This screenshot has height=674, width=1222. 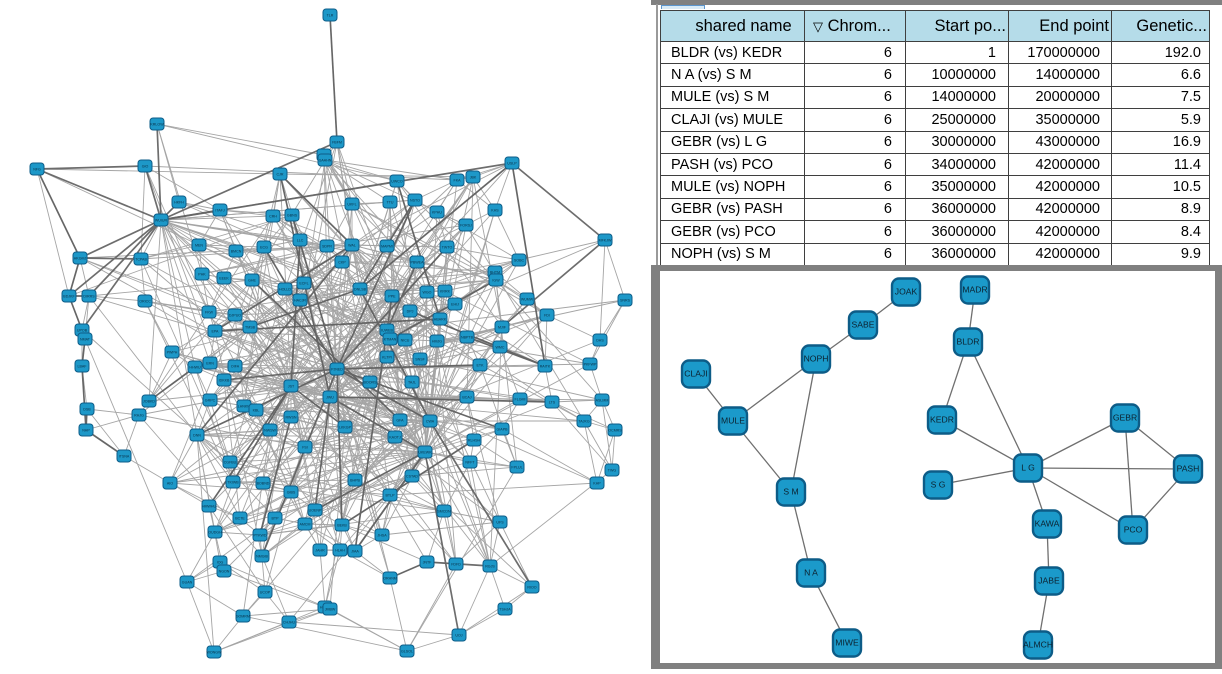 What do you see at coordinates (220, 211) in the screenshot?
I see `svg-text: ITAFJ` at bounding box center [220, 211].